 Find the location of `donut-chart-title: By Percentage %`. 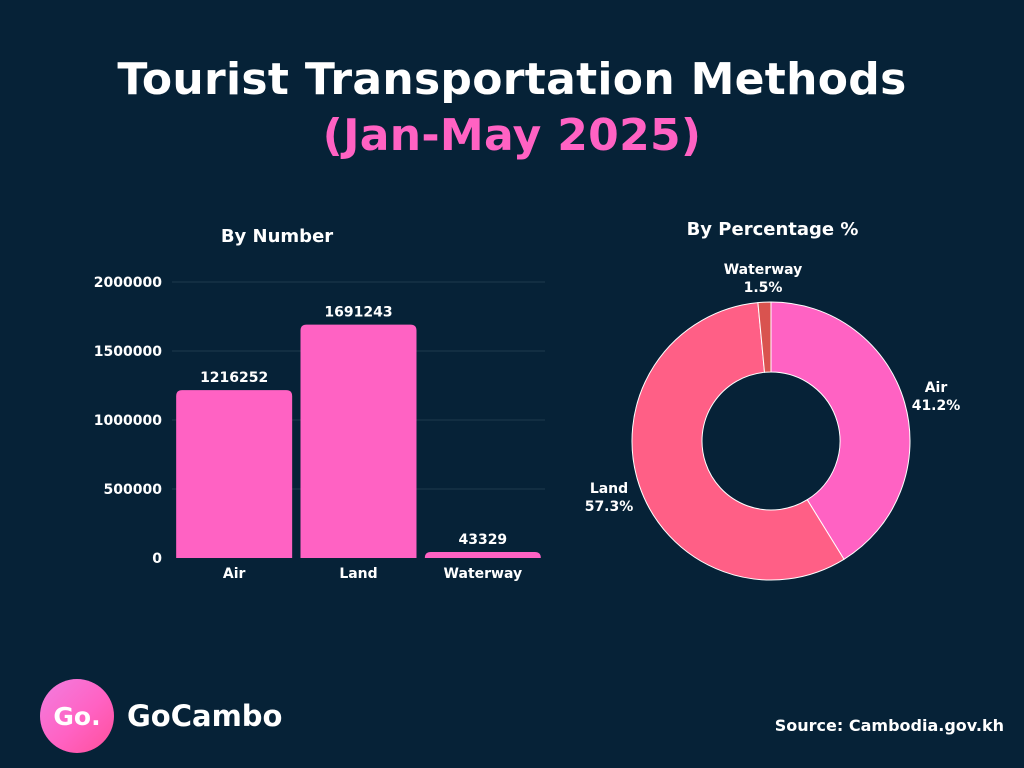

donut-chart-title: By Percentage % is located at coordinates (772, 229).